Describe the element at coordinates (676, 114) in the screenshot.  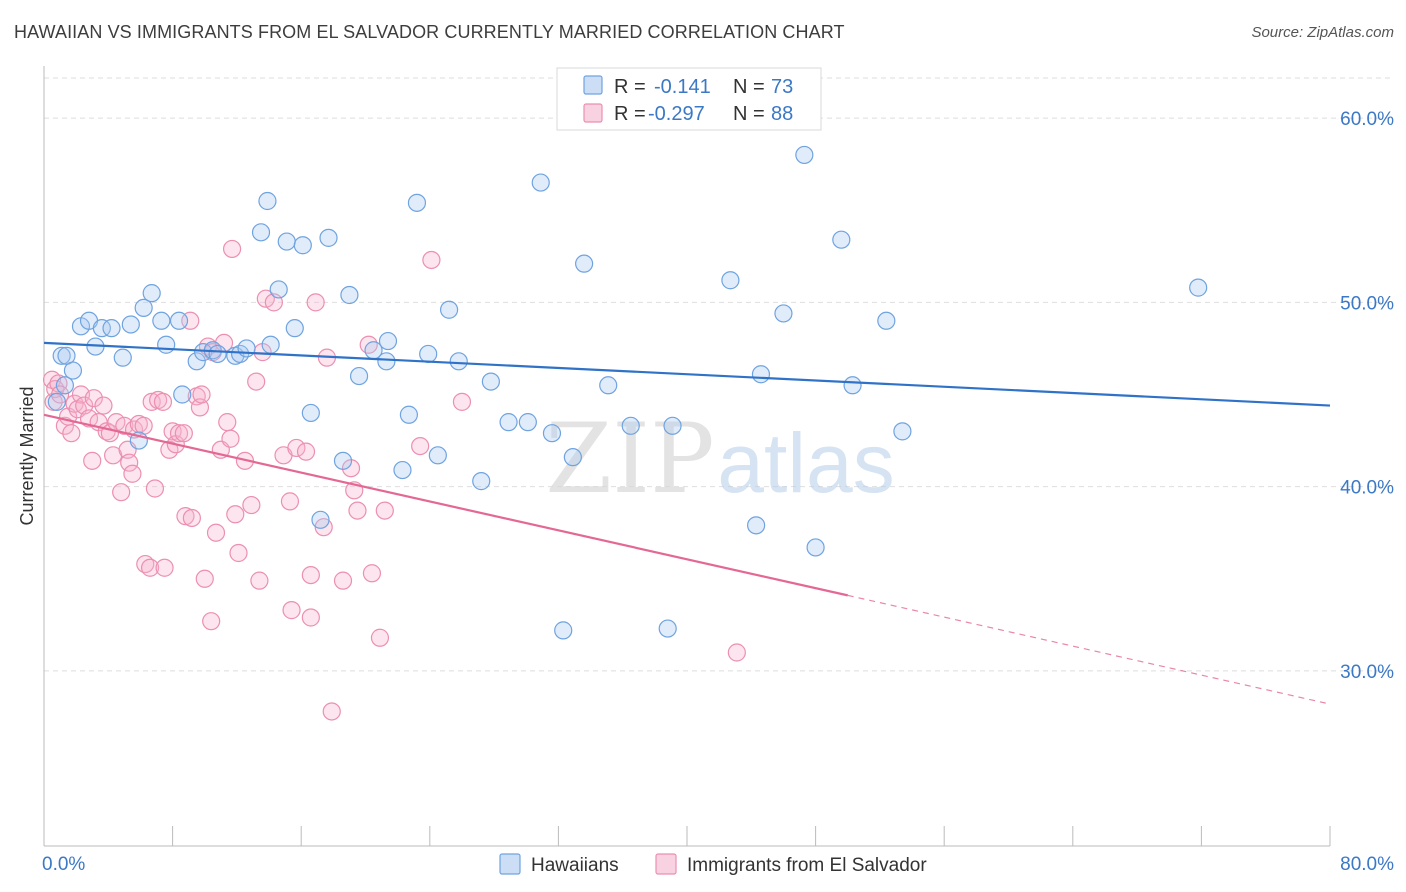
I see `legend-r-value-2: -0.297` at that location.